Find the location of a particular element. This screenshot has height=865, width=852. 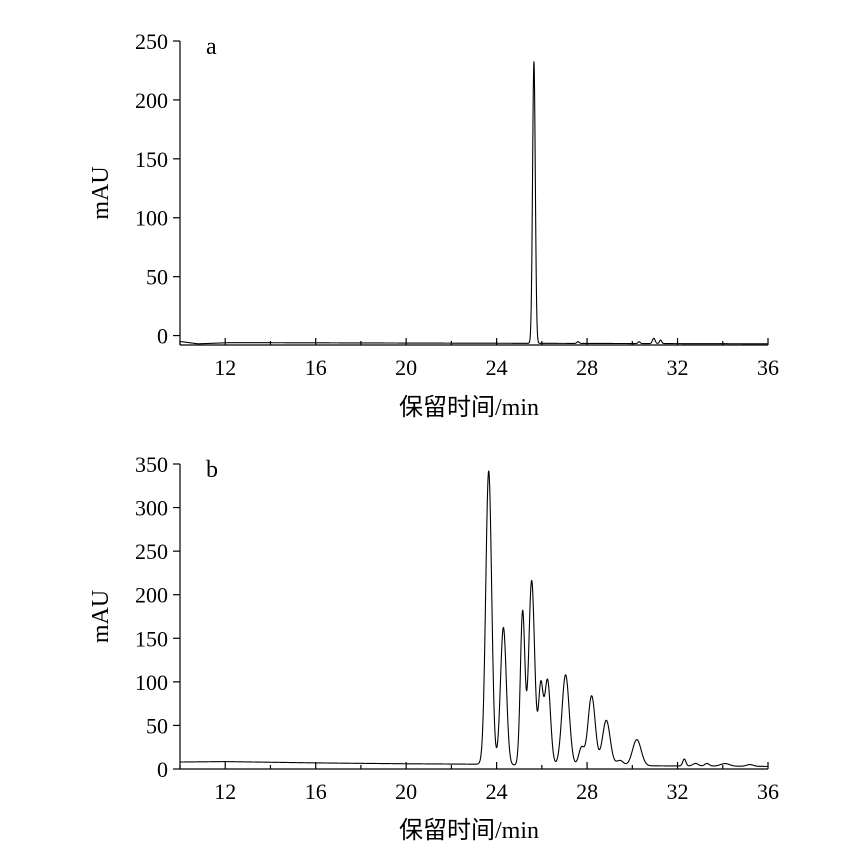

panel-label: b is located at coordinates (212, 470).